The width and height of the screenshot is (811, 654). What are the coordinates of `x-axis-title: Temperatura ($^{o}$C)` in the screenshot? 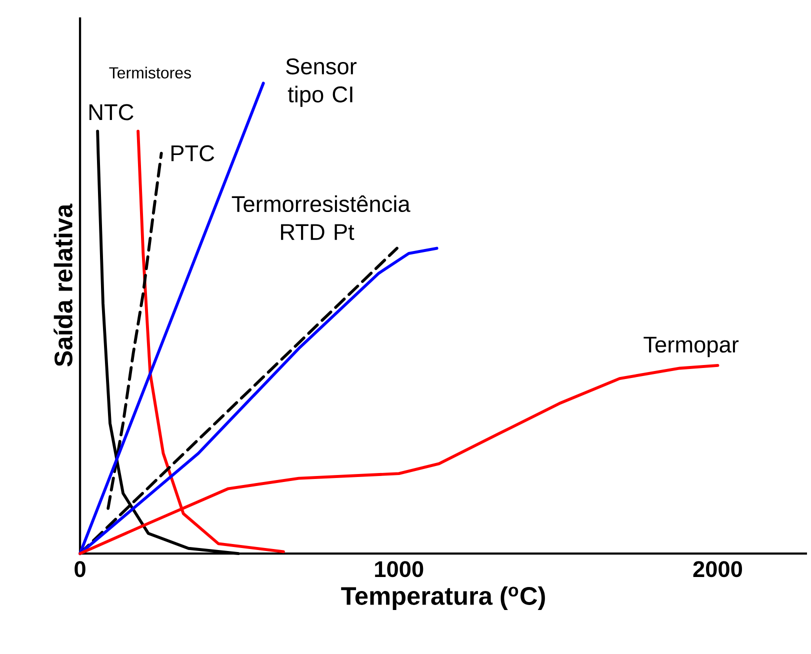 It's located at (443, 598).